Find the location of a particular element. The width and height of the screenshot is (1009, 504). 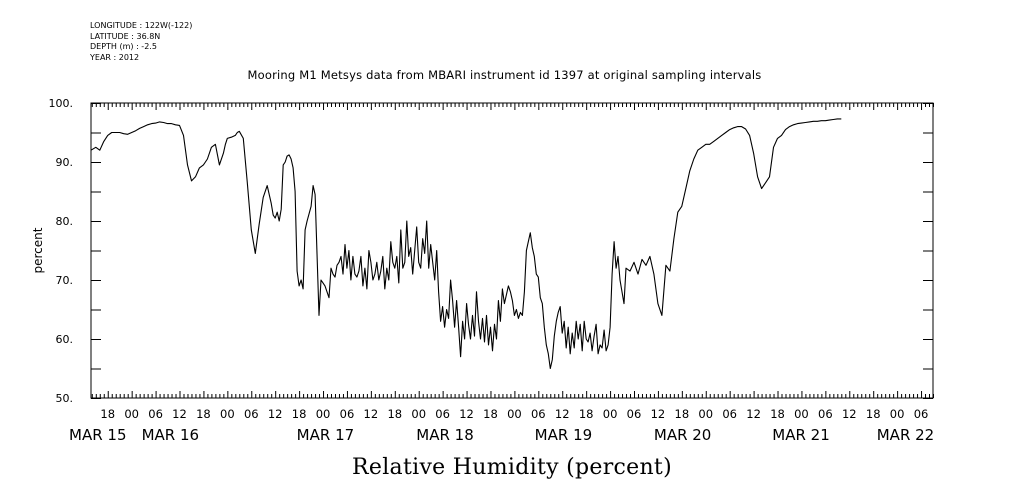

depth-text: DEPTH (m) : -2.5 is located at coordinates (123, 46).